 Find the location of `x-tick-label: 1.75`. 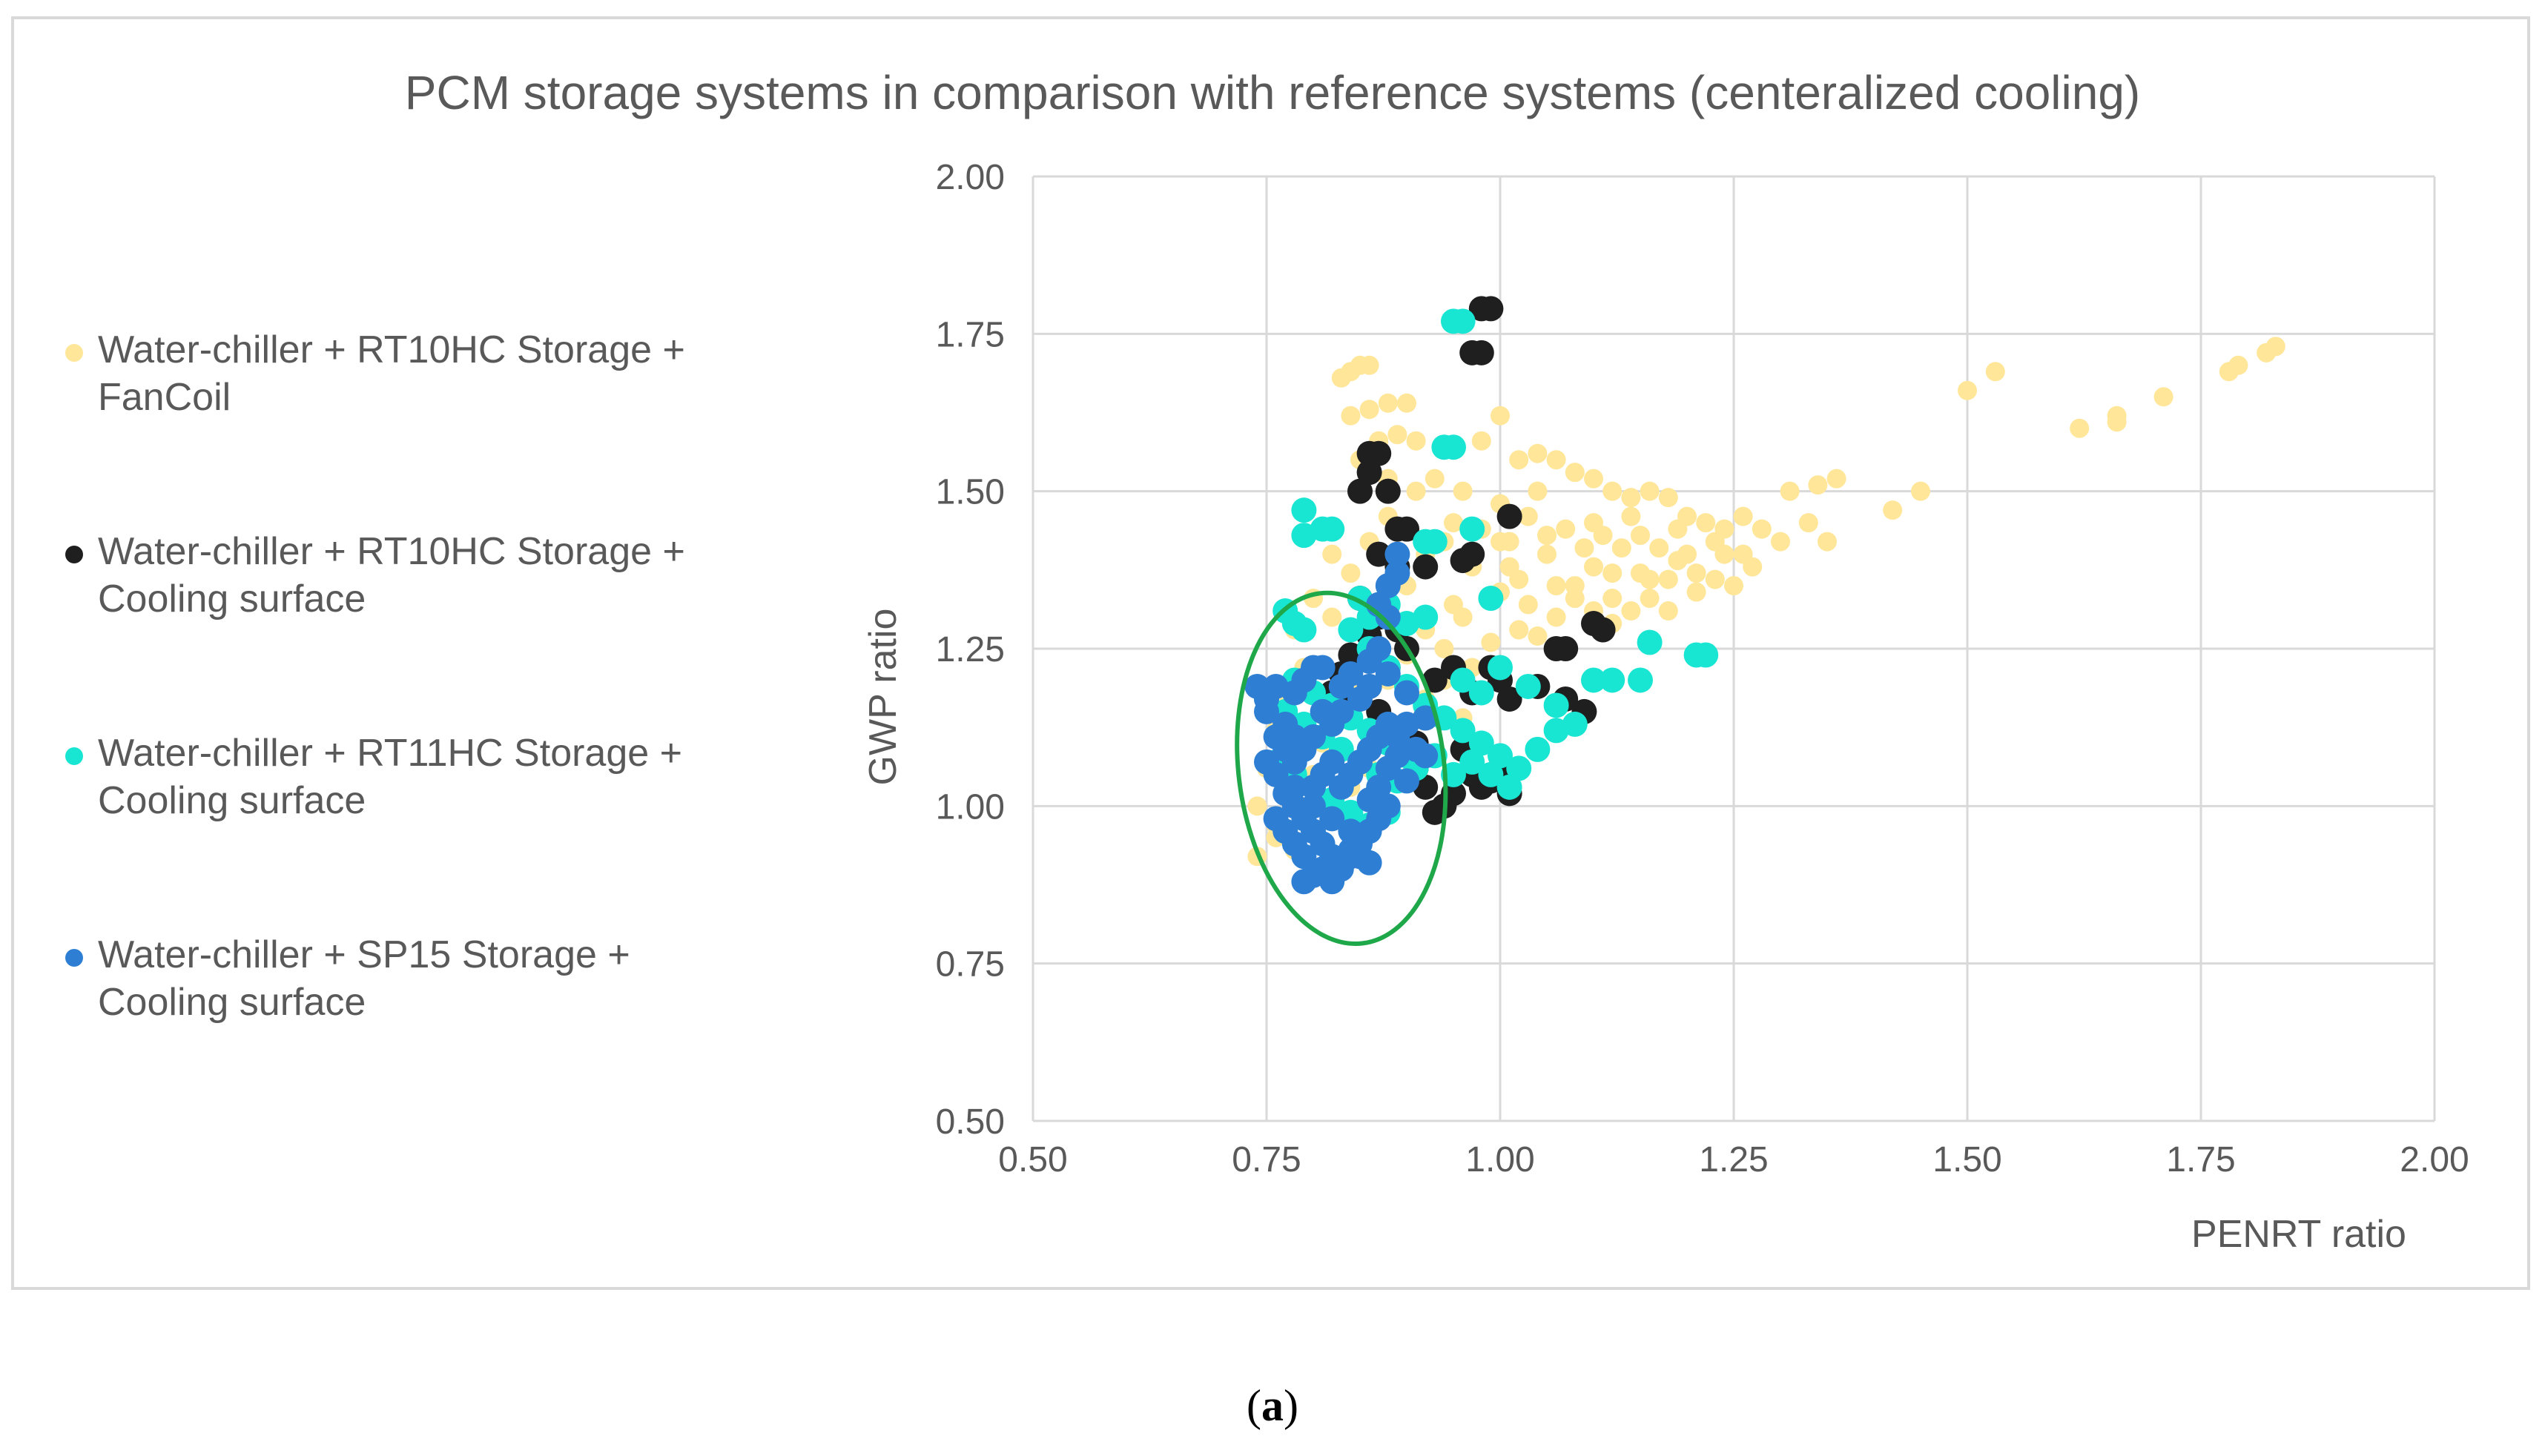

x-tick-label: 1.75 is located at coordinates (2201, 1160).